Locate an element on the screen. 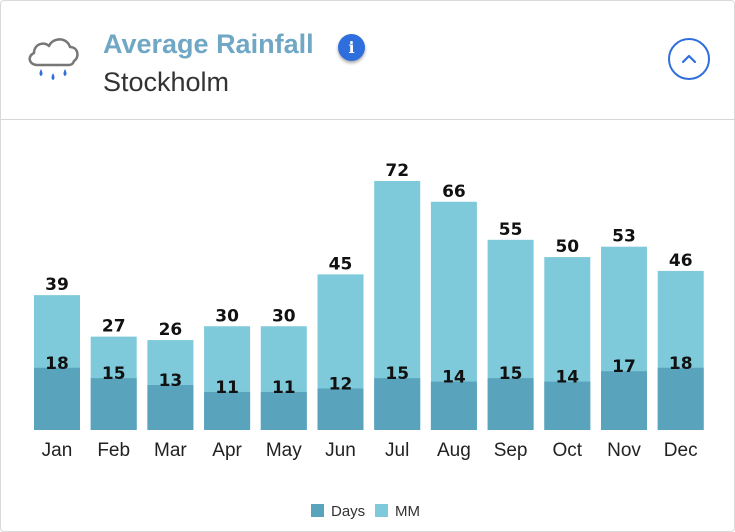  bar-days-may is located at coordinates (283, 410).